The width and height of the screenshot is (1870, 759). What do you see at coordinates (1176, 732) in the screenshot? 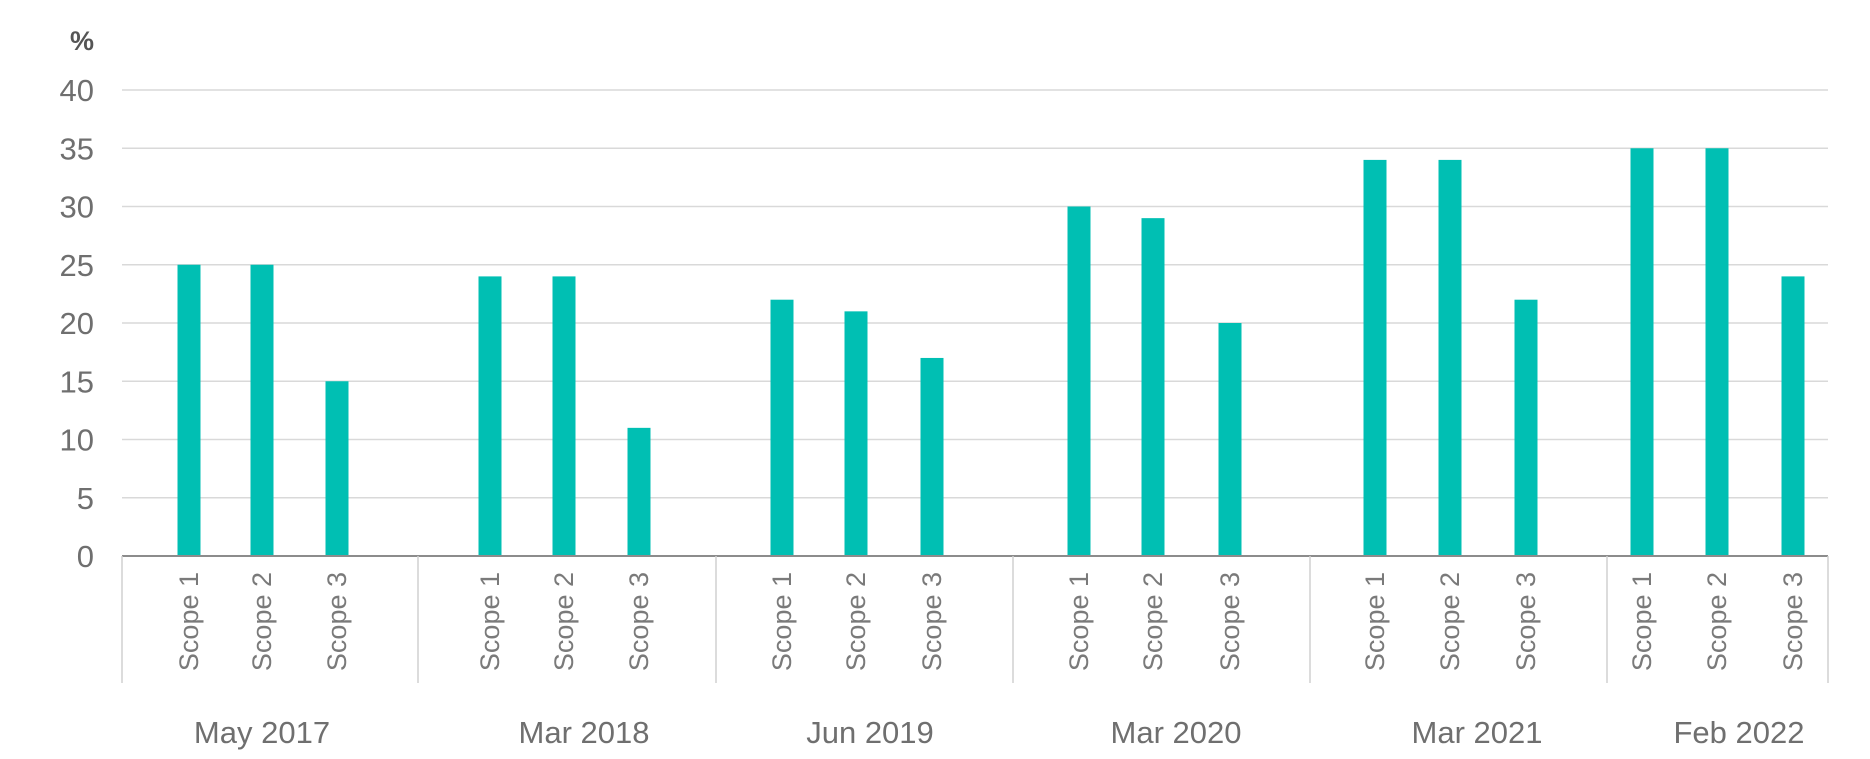
I see `x-group-label: Mar 2020` at bounding box center [1176, 732].